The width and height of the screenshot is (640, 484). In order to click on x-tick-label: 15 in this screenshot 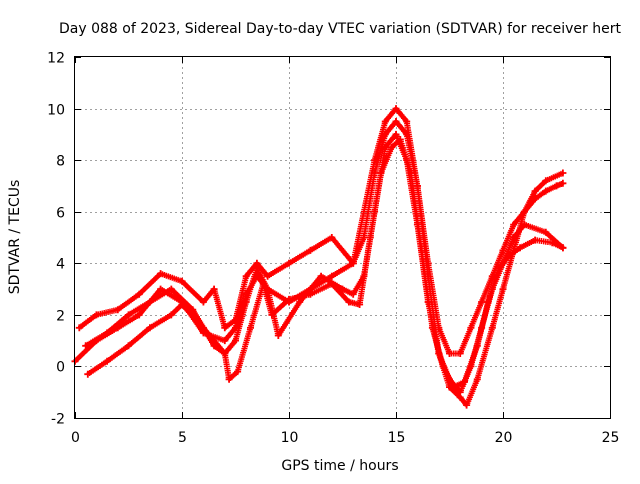, I will do `click(397, 438)`.